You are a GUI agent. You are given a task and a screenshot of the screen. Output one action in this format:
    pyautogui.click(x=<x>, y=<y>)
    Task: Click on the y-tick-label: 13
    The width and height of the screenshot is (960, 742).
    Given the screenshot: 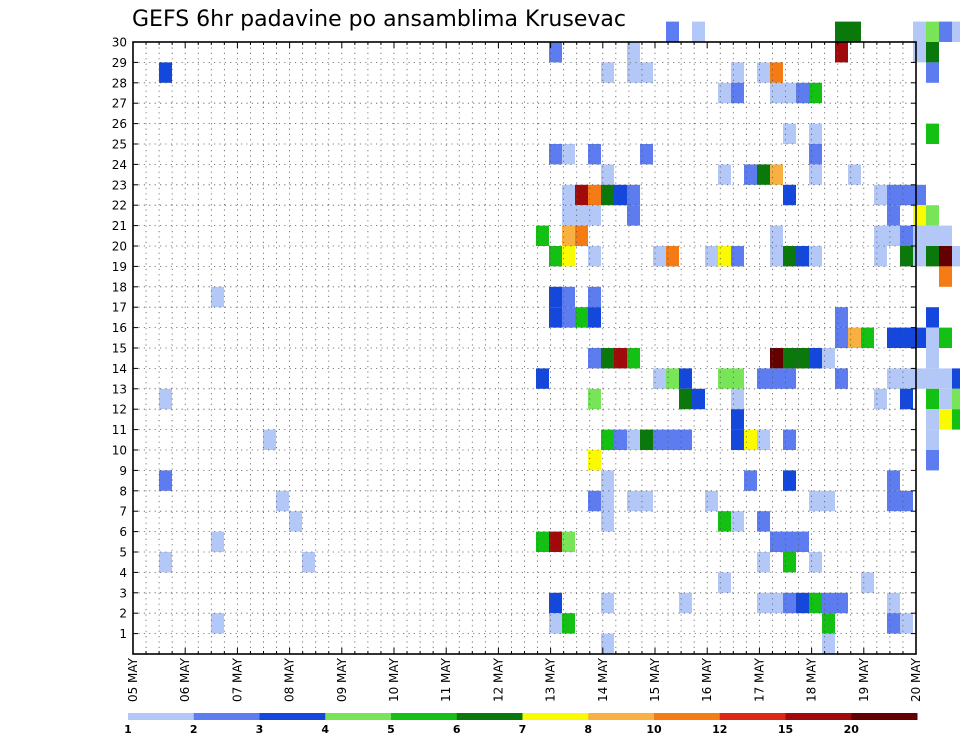 What is the action you would take?
    pyautogui.click(x=119, y=389)
    